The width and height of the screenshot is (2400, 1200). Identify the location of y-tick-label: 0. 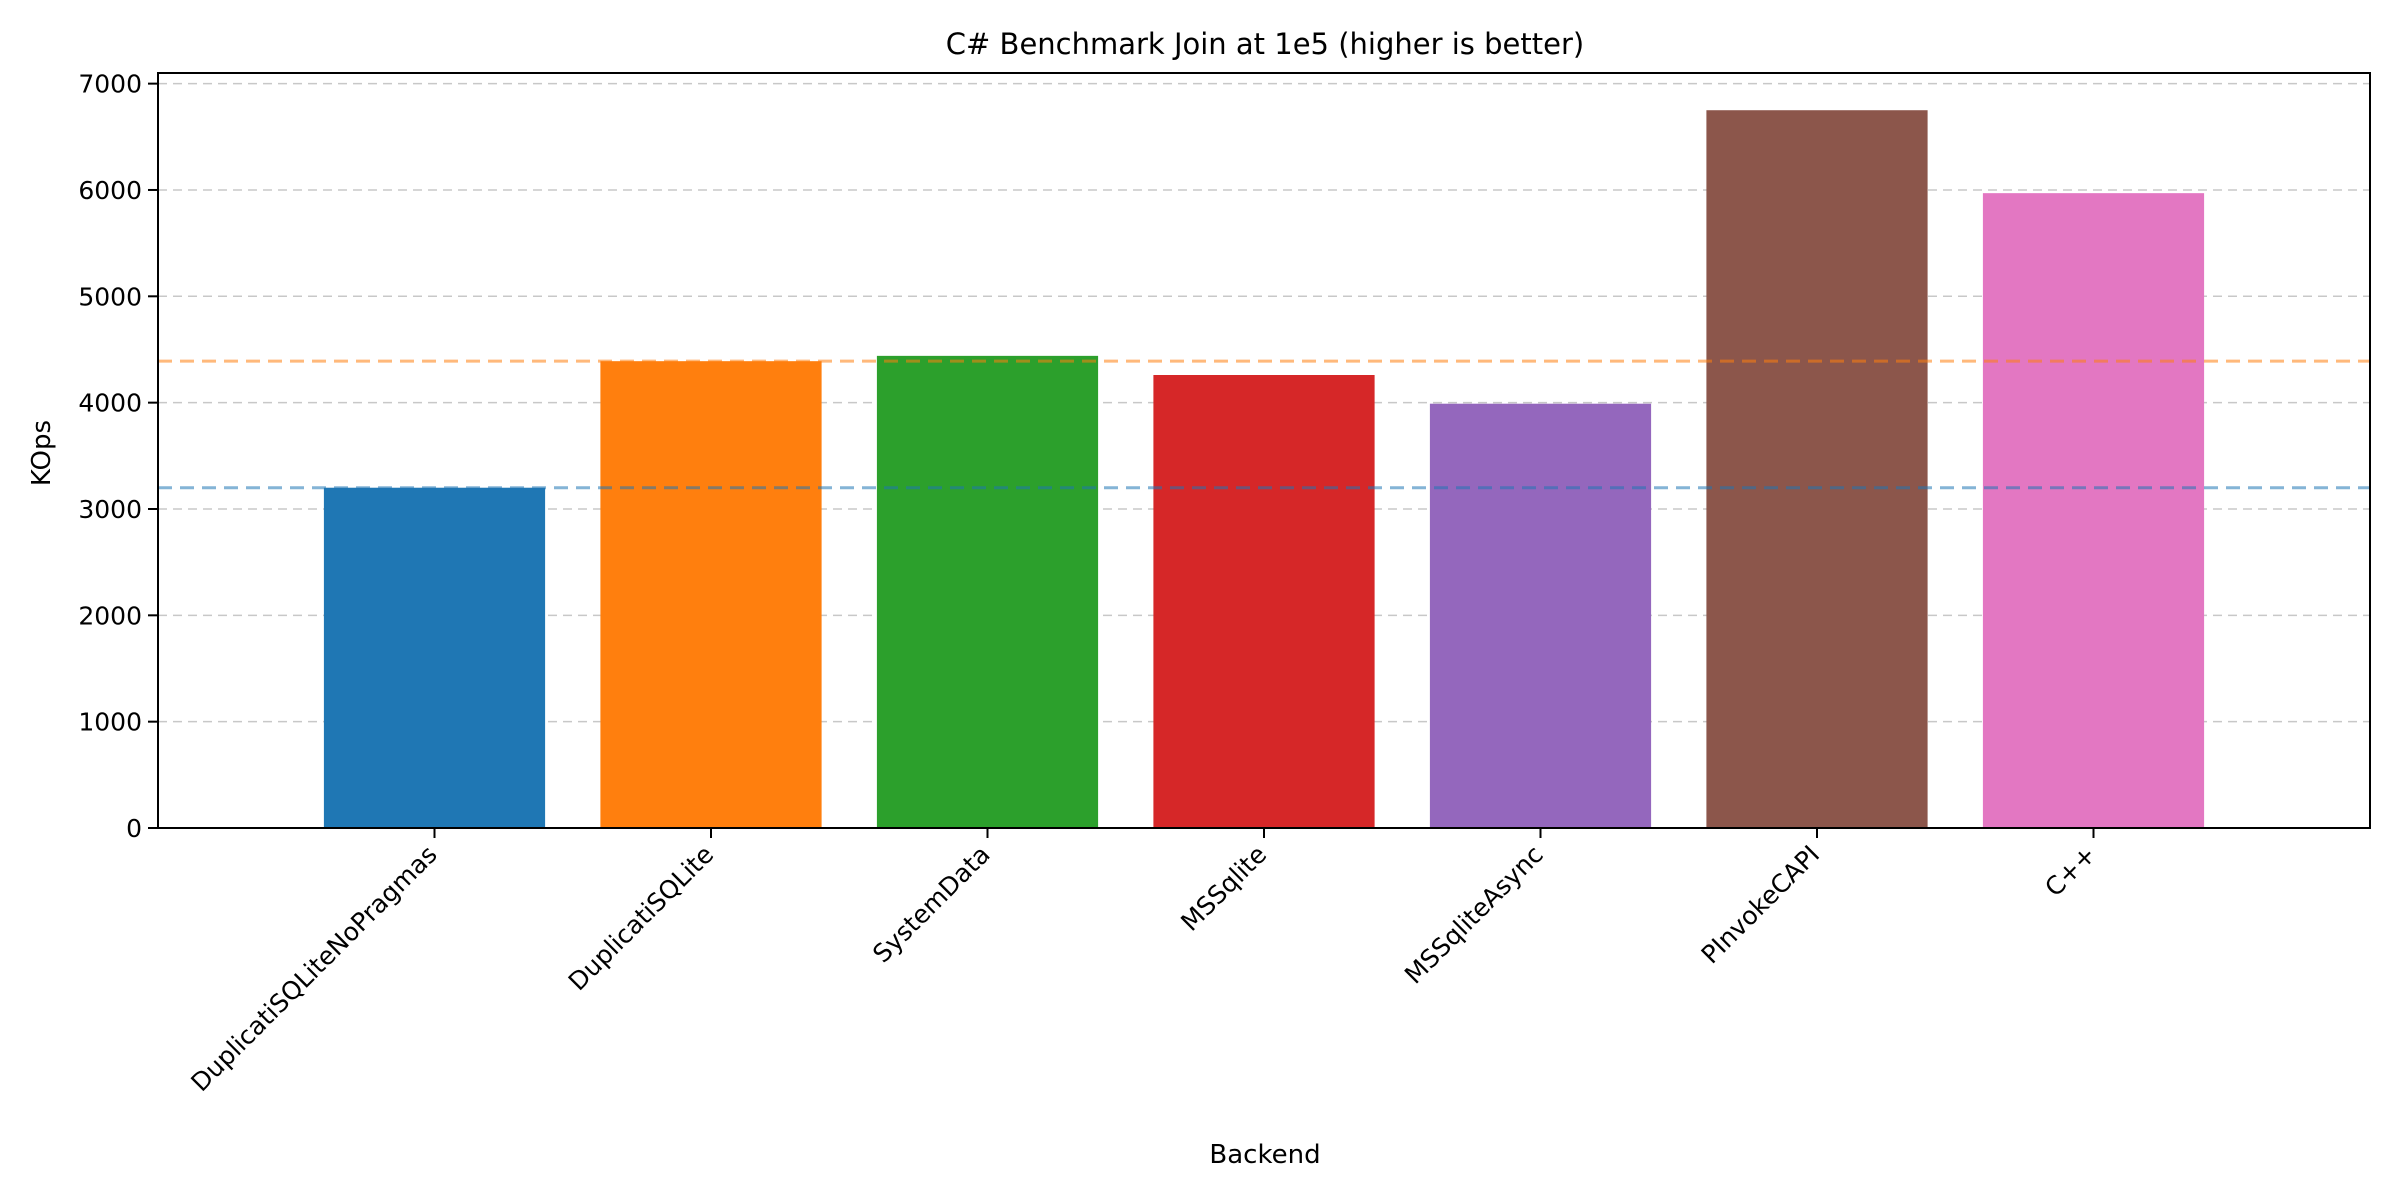
(134, 828).